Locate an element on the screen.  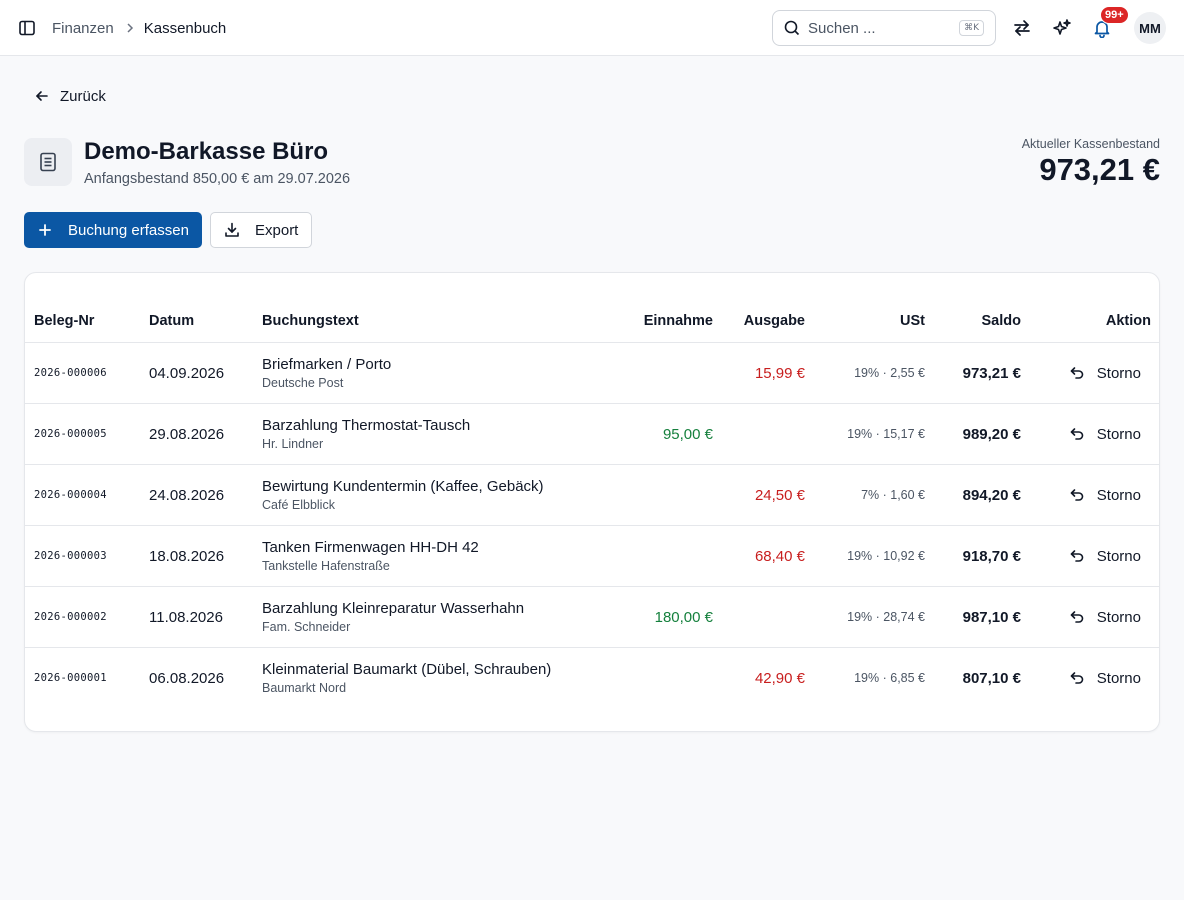
cell-beleg: 2026-000006 is located at coordinates (70, 373).